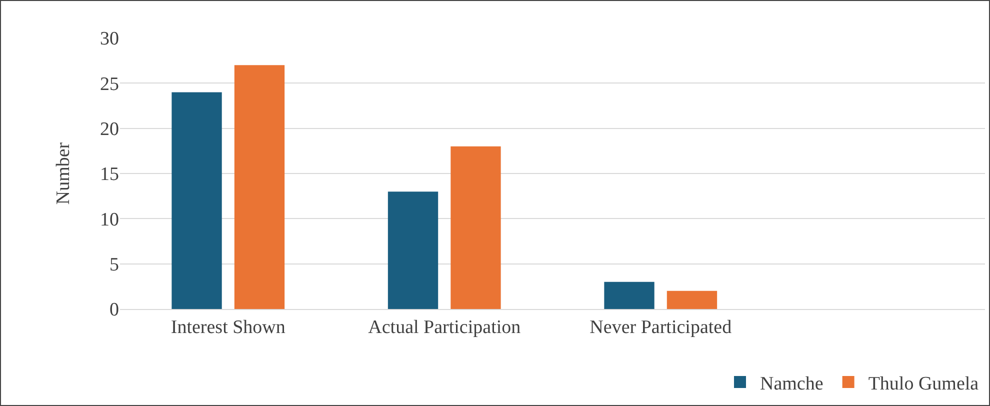  I want to click on x-tick-label: Interest Shown, so click(228, 327).